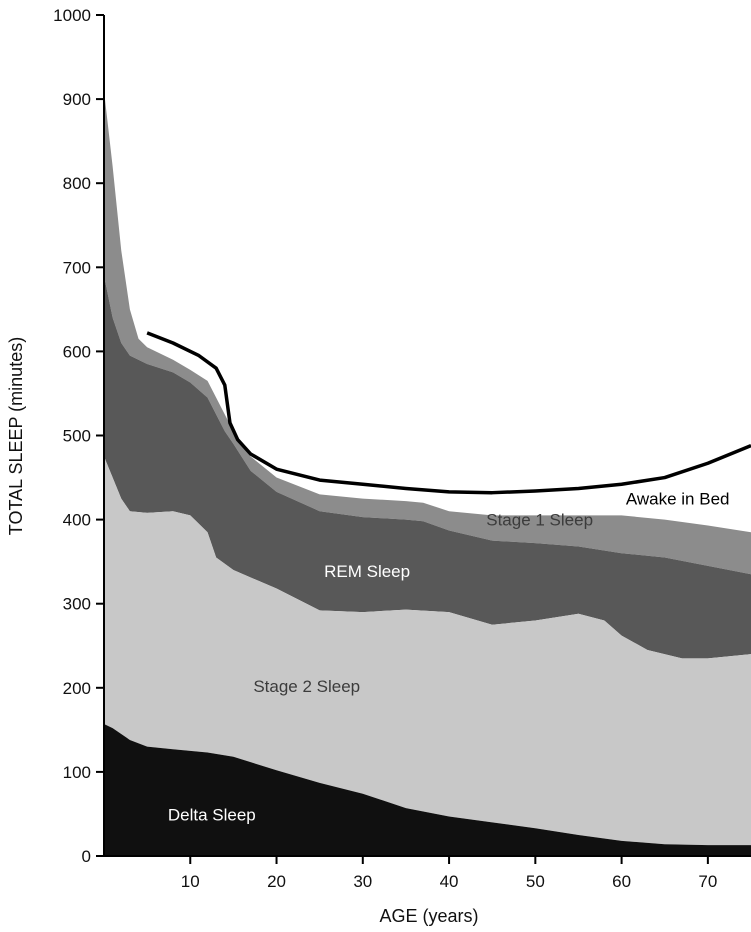 The width and height of the screenshot is (751, 932). I want to click on y-tick-label: 400, so click(77, 520).